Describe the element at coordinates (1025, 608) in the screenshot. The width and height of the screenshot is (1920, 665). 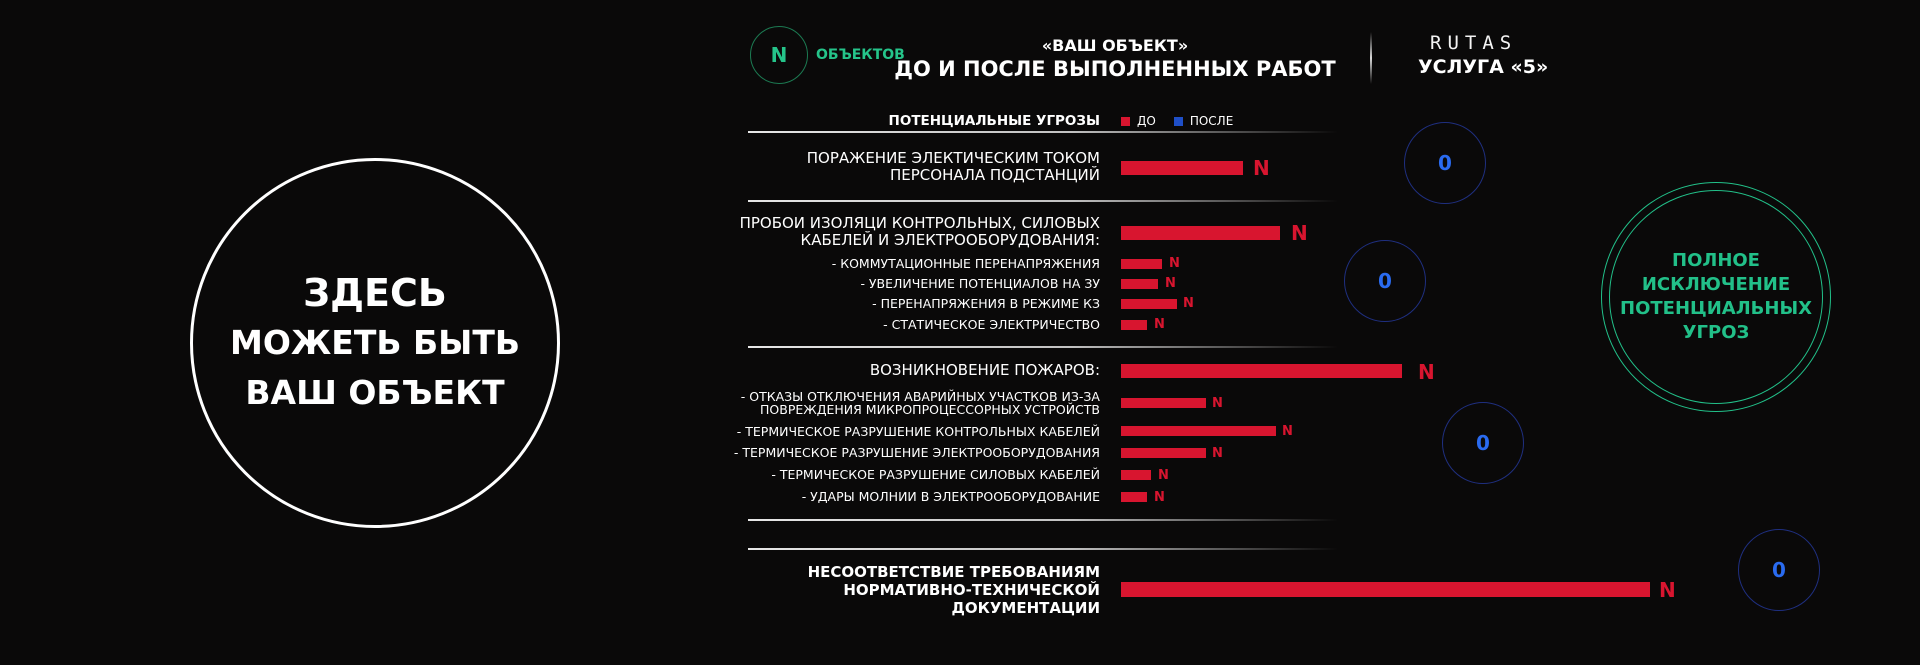
I see `threat-noncompliance-label-line3: ДОКУМЕНТАЦИИ` at that location.